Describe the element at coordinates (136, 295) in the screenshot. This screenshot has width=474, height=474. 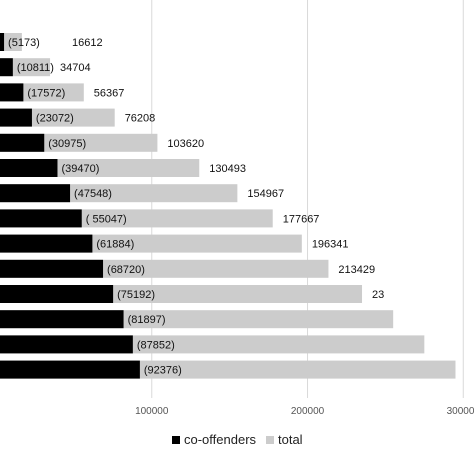
I see `data-label-co-offenders: (75192)` at that location.